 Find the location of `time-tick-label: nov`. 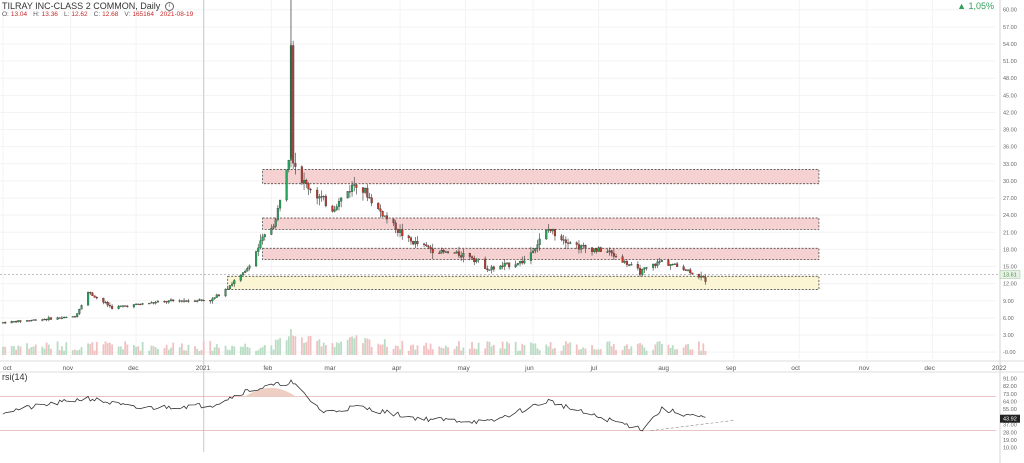

time-tick-label: nov is located at coordinates (864, 368).